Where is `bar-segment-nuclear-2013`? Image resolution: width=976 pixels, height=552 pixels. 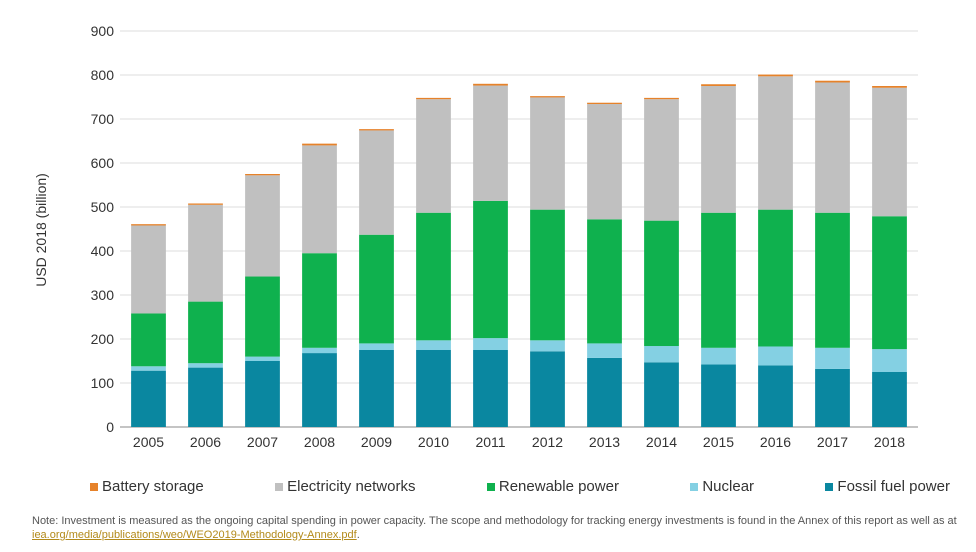
bar-segment-nuclear-2013 is located at coordinates (604, 350).